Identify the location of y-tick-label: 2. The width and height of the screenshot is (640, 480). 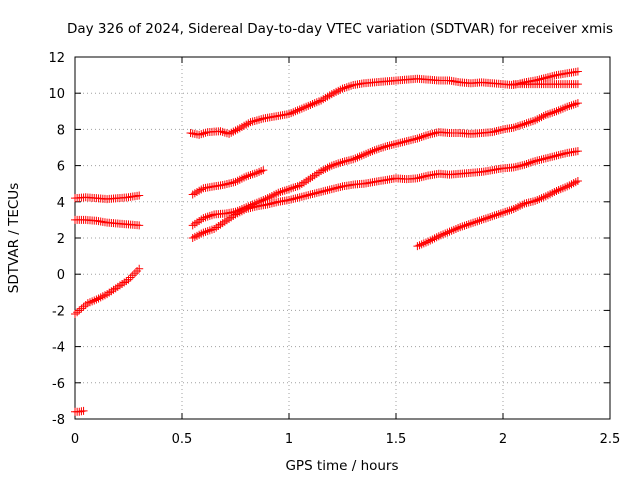
(61, 239).